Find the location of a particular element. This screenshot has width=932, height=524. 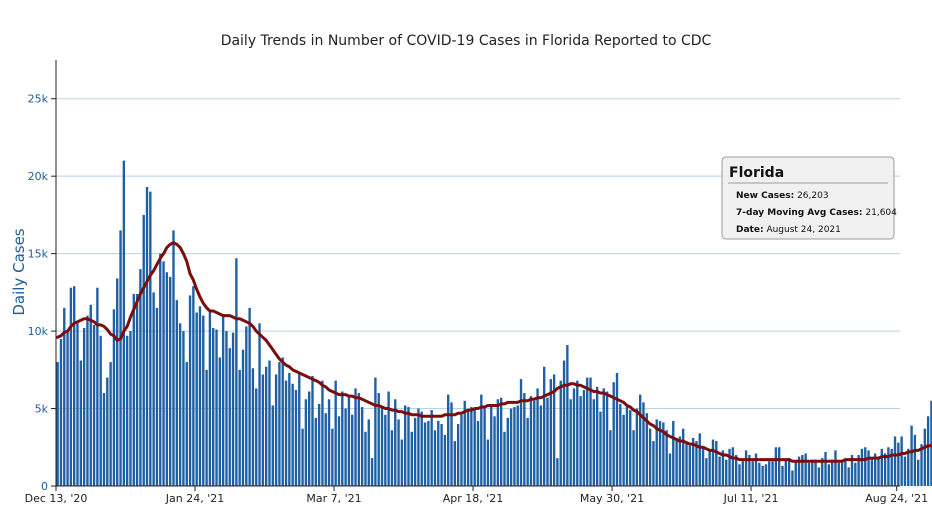

y-axis-label: Daily Cases is located at coordinates (19, 271).